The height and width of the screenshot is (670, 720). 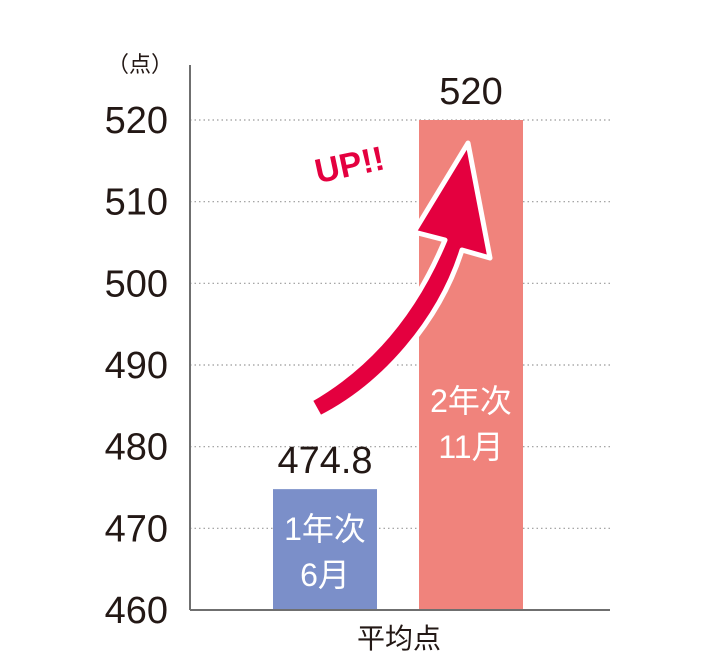 What do you see at coordinates (399, 638) in the screenshot?
I see `x-axis-category: 平均点` at bounding box center [399, 638].